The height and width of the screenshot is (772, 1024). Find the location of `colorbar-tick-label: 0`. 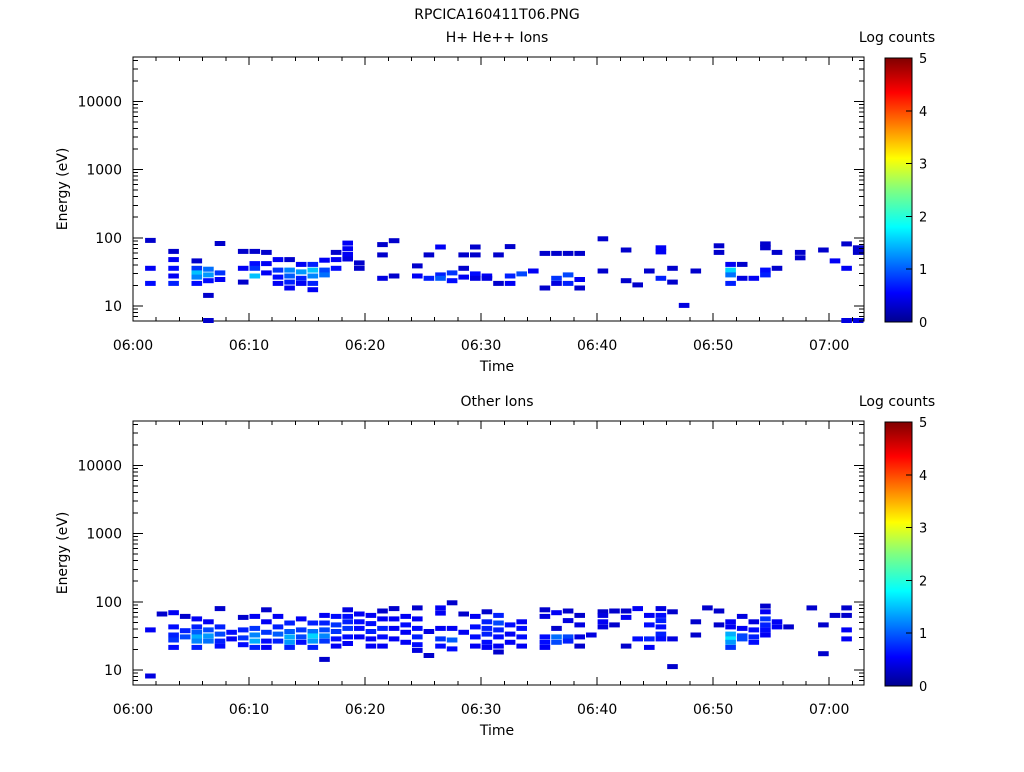

colorbar-tick-label: 0 is located at coordinates (923, 687).